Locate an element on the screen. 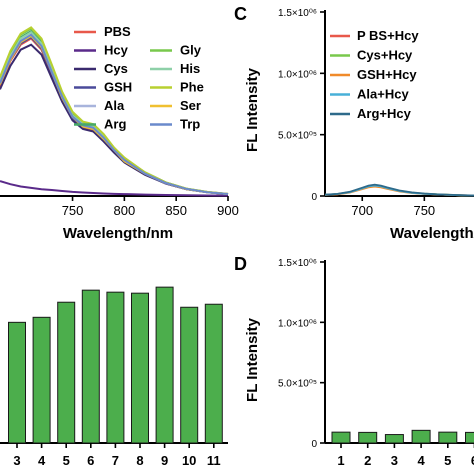  legend-label: Cys+Hcy is located at coordinates (385, 55).